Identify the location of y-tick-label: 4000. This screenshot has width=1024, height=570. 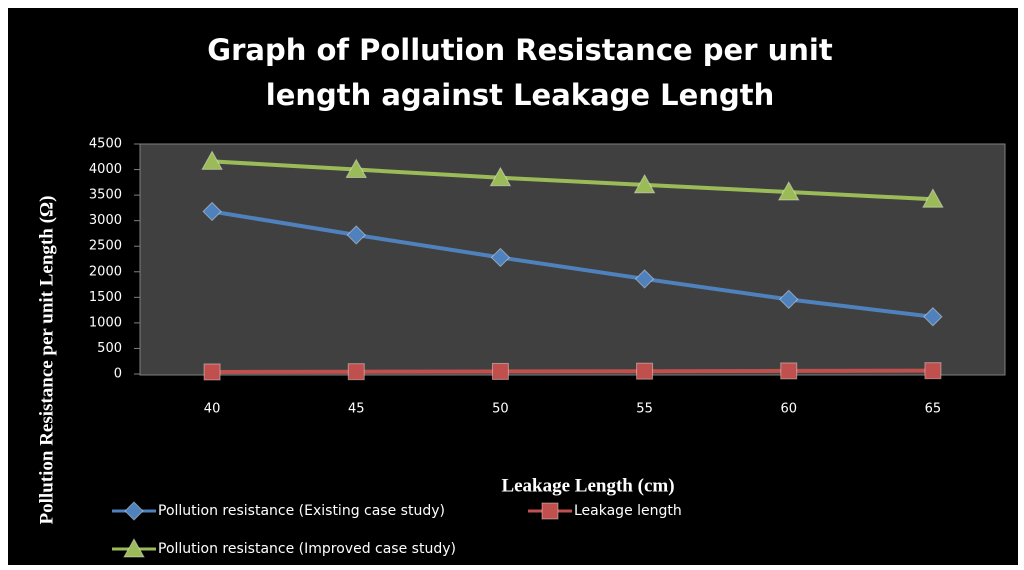
(105, 169).